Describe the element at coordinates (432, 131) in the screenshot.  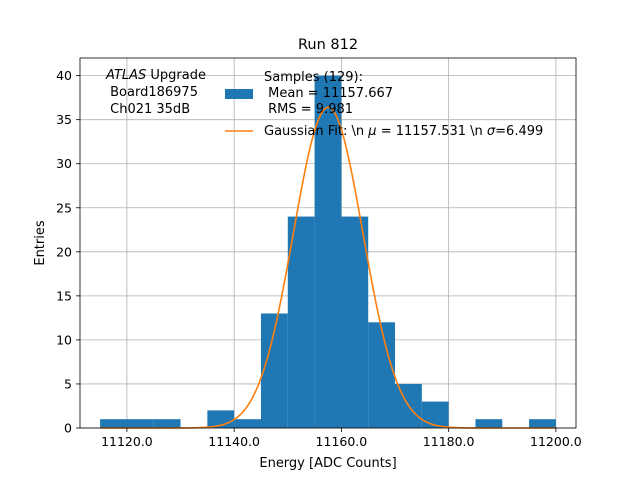
I see `legend-fit-mid: = 11157.531 \n` at that location.